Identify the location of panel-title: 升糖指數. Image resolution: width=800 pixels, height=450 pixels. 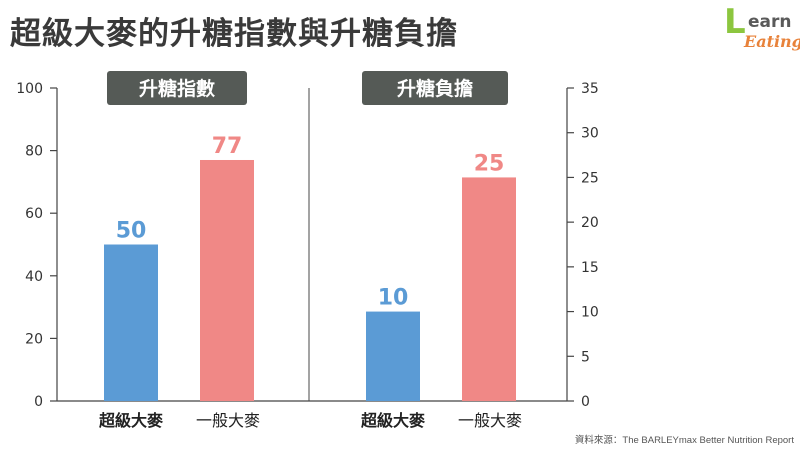
(177, 88).